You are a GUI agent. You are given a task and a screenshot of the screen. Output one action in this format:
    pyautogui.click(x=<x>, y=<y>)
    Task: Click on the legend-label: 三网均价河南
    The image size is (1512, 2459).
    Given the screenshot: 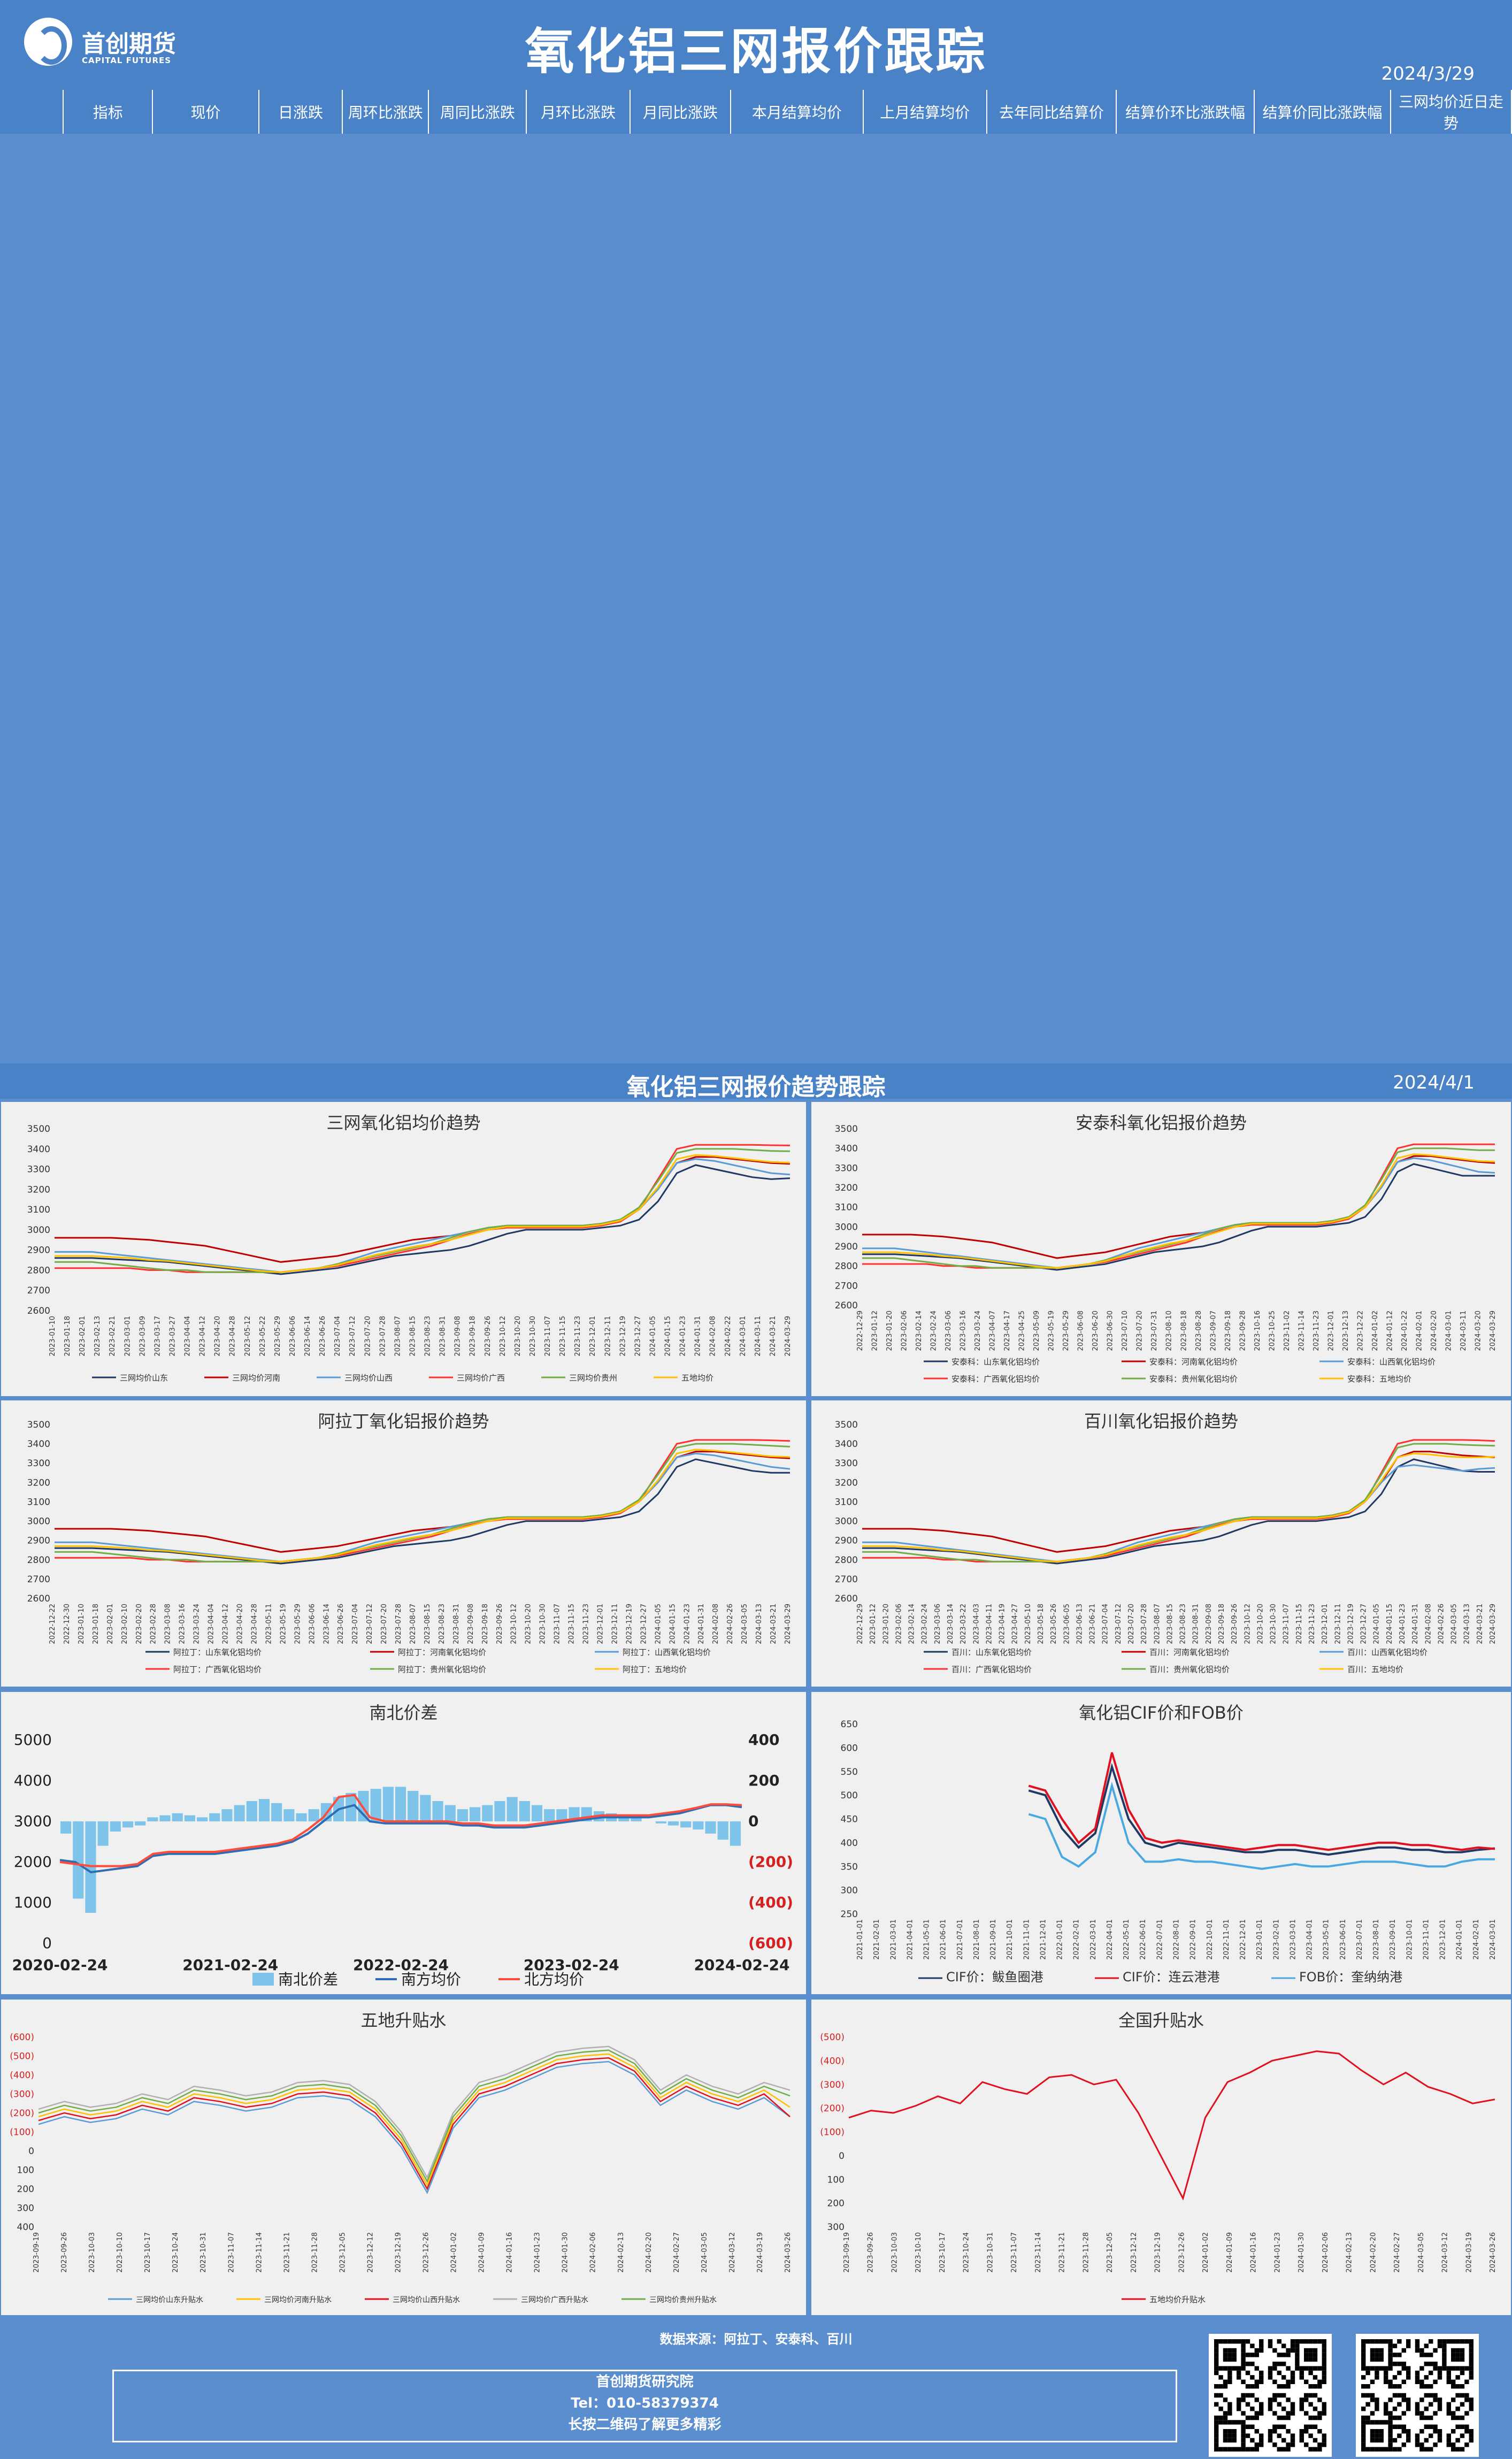 What is the action you would take?
    pyautogui.click(x=256, y=1378)
    